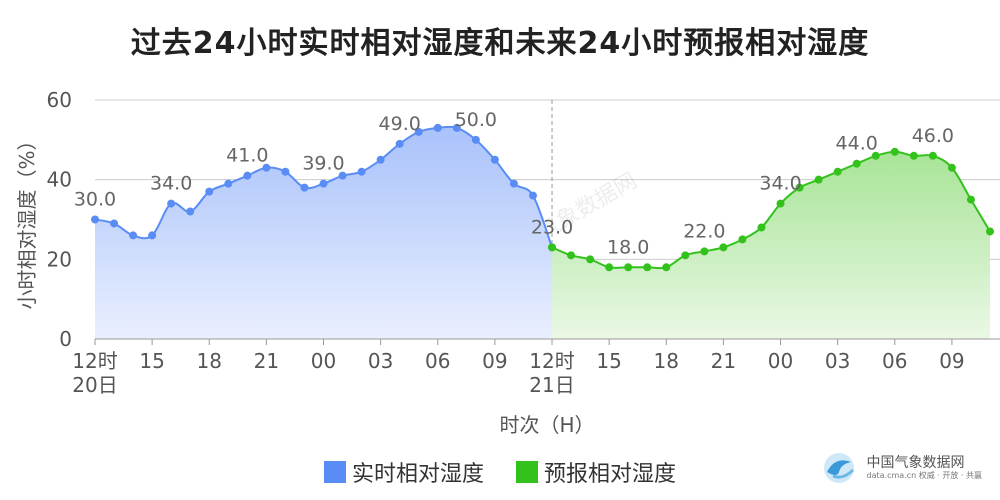 Image resolution: width=1000 pixels, height=500 pixels. I want to click on legend: 实时相对湿度 预报相对湿度, so click(500, 472).